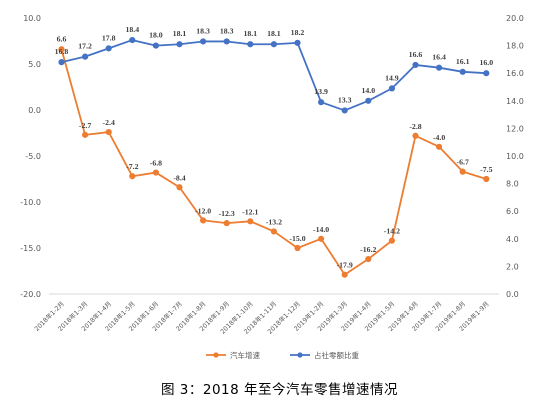 Image resolution: width=559 pixels, height=411 pixels. Describe the element at coordinates (30, 248) in the screenshot. I see `left-y-tick-label: -15.0` at that location.